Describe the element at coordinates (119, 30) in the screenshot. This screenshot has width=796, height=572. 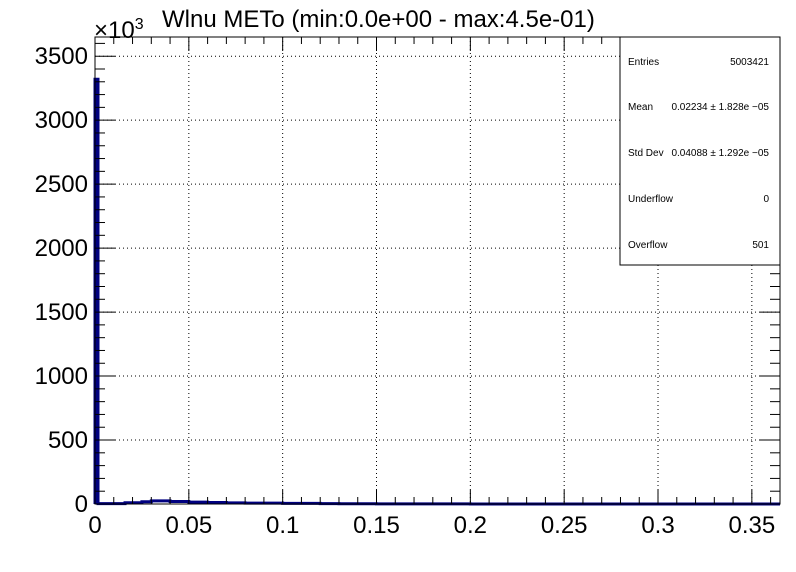
I see `y-axis-multiplier: ×10³` at that location.